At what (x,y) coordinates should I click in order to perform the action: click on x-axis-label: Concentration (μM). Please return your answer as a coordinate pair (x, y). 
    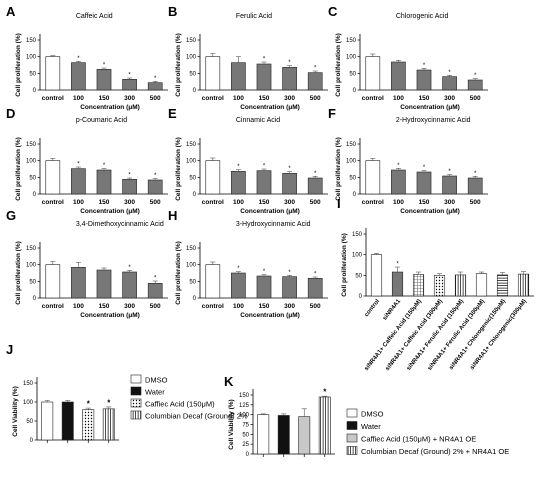
    Looking at the image, I should click on (270, 315).